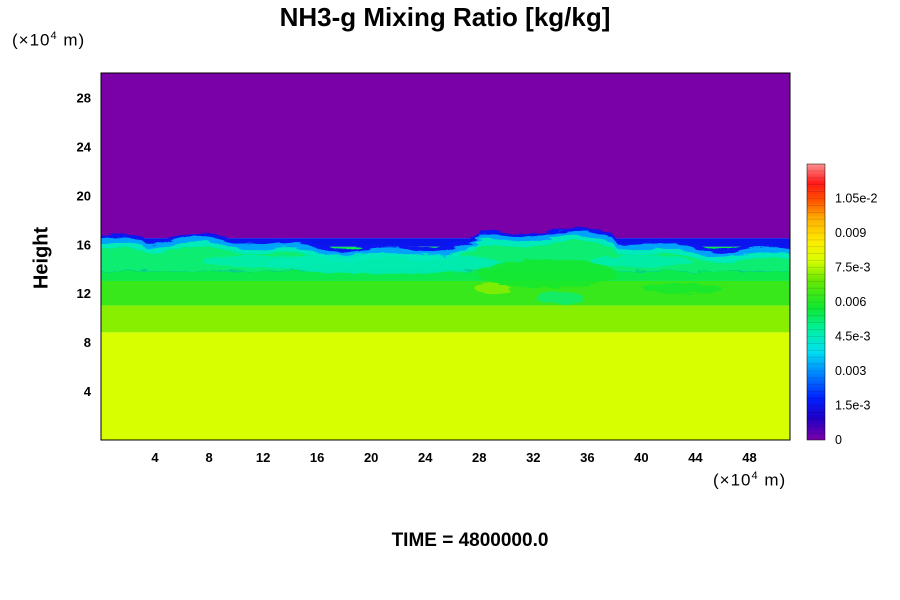 This screenshot has height=600, width=900. Describe the element at coordinates (852, 337) in the screenshot. I see `colorbar-tick-label-3: 4.5e-3` at that location.